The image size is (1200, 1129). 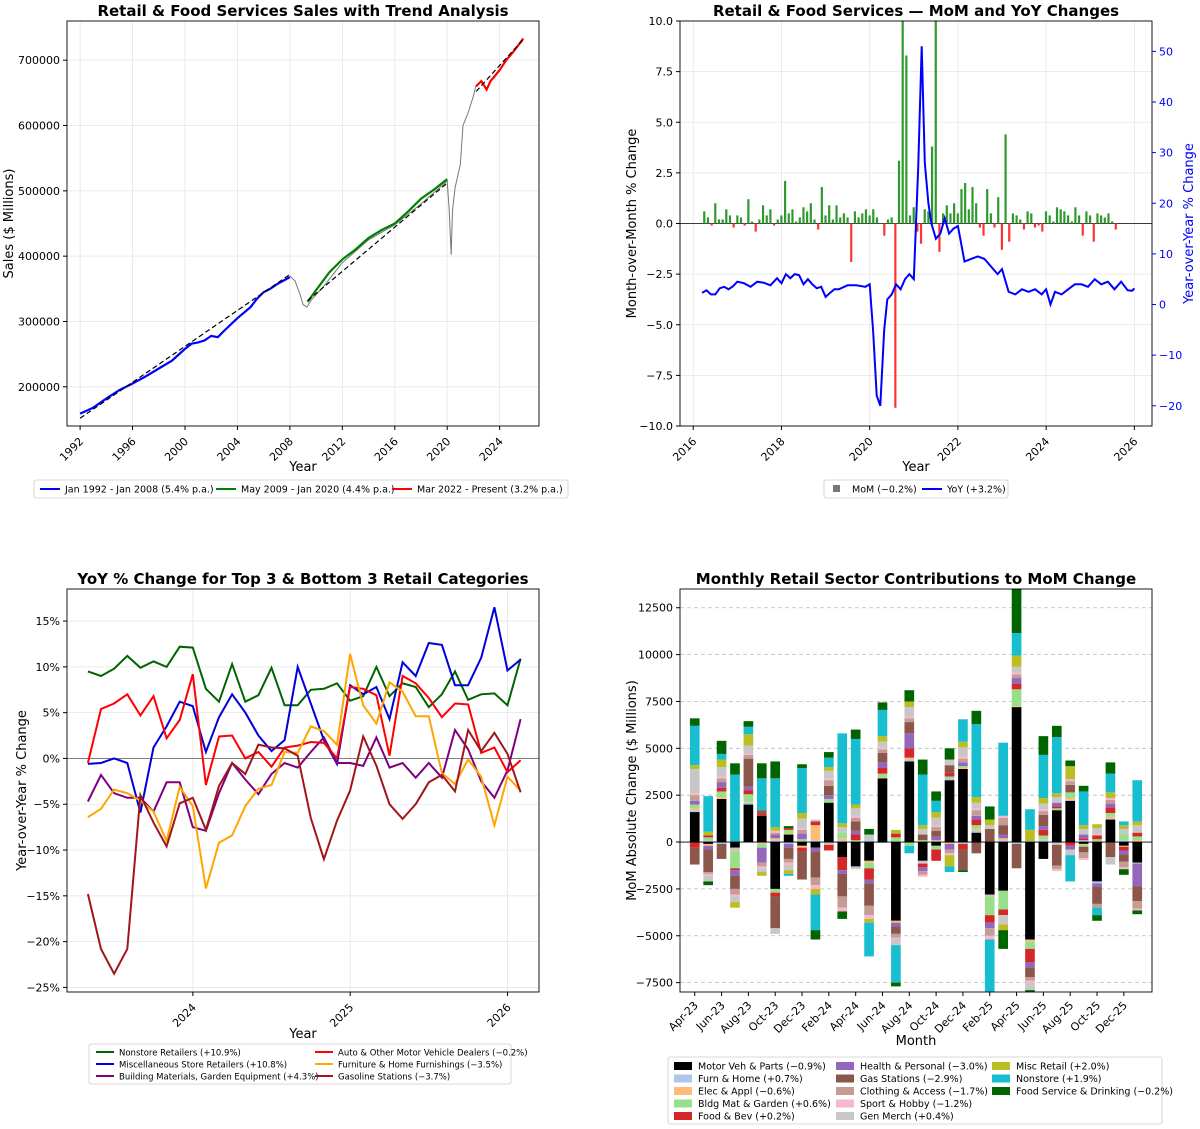 I want to click on plot-frame, so click(x=303, y=790).